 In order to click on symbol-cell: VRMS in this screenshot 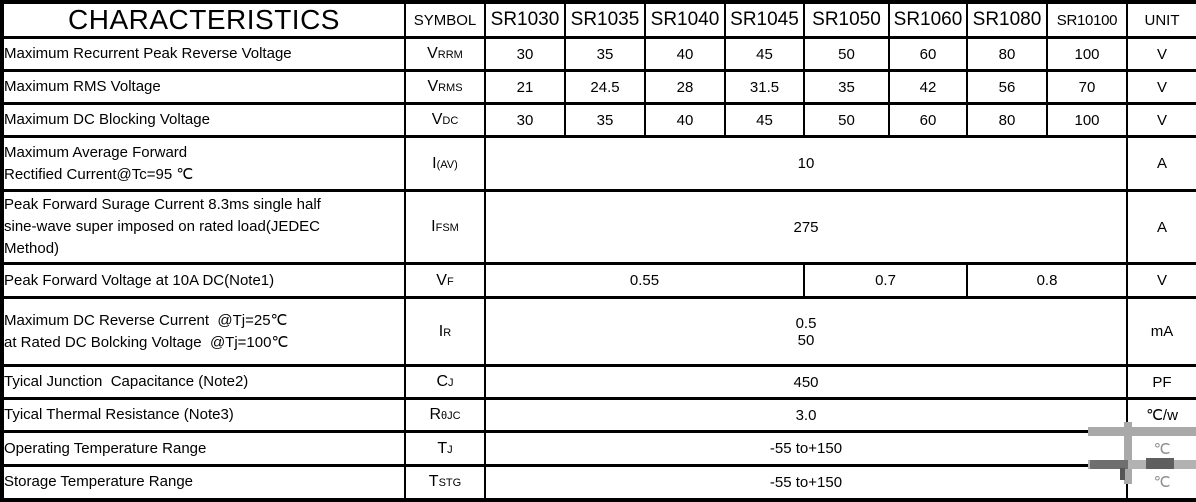, I will do `click(445, 87)`.